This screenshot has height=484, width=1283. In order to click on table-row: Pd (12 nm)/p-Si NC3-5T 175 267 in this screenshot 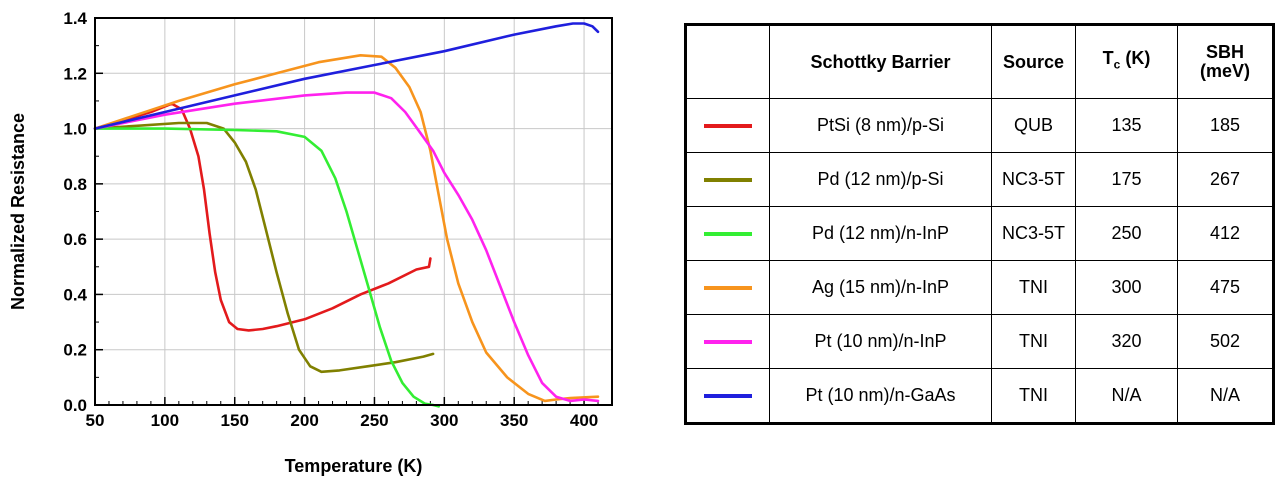, I will do `click(979, 179)`.